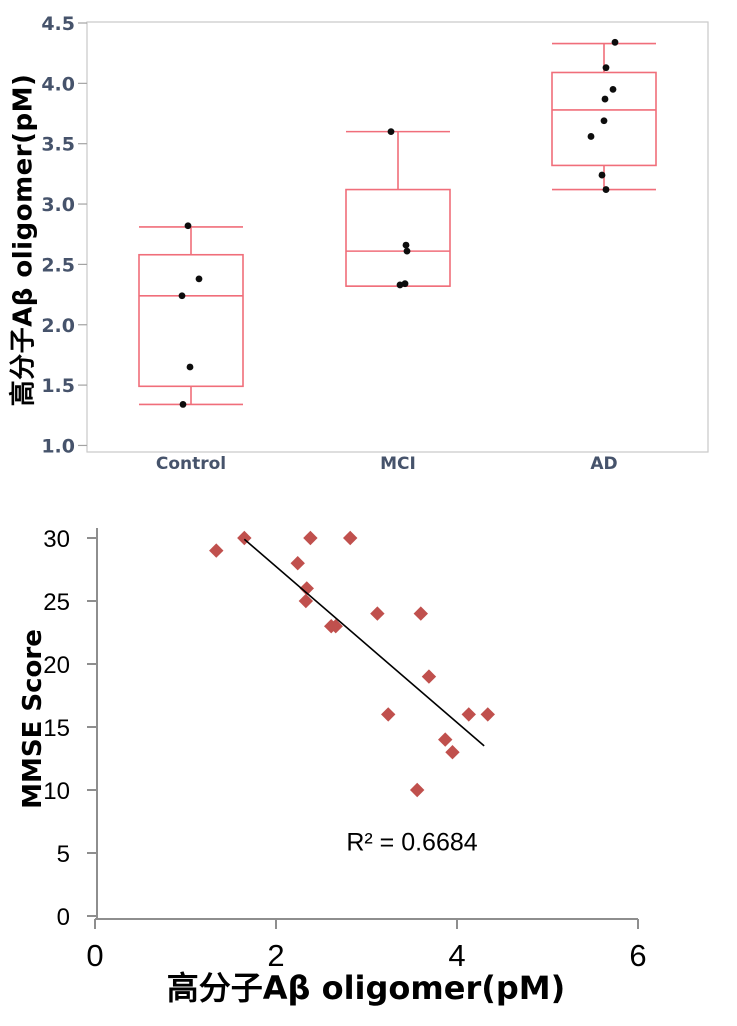 The image size is (737, 1026). I want to click on scatter-y-tick-label: 10, so click(56, 791).